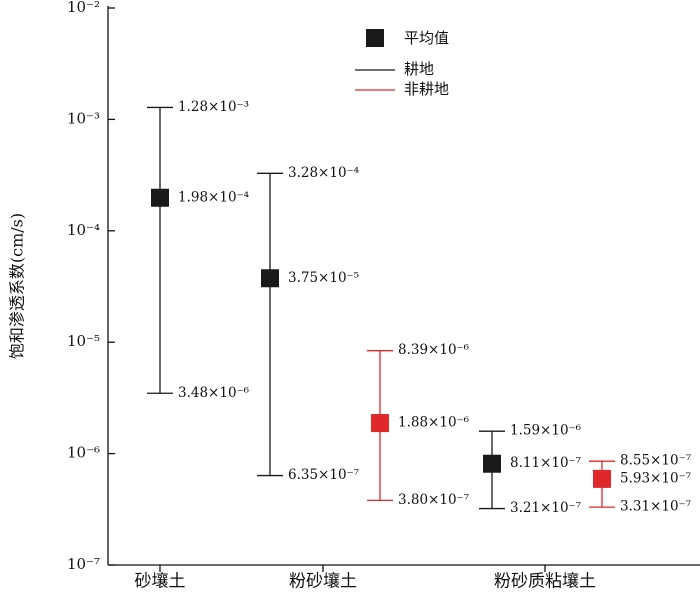 The height and width of the screenshot is (592, 700). What do you see at coordinates (323, 581) in the screenshot?
I see `x-tick-label: 粉砂壤土` at bounding box center [323, 581].